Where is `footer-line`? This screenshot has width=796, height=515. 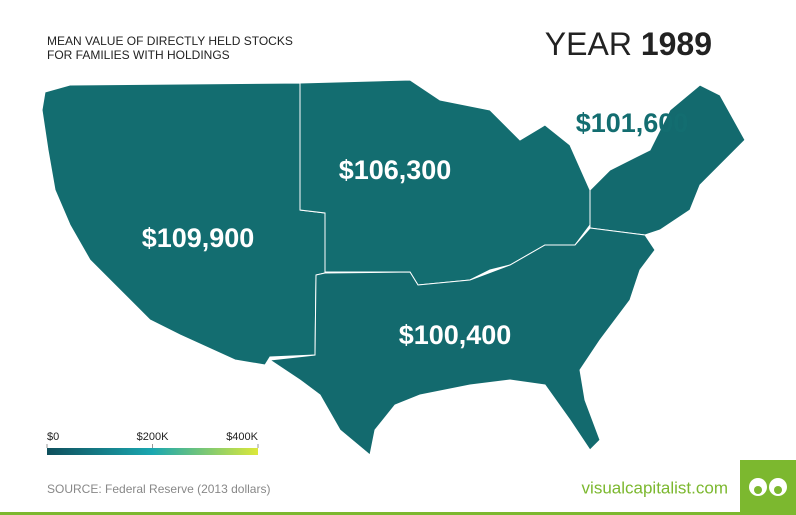 footer-line is located at coordinates (370, 513).